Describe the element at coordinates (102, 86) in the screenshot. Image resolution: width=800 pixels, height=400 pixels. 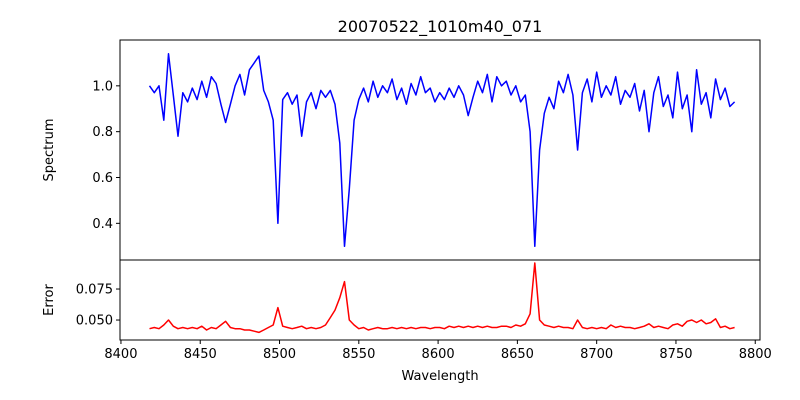
I see `y-tick-label: 1.0` at that location.